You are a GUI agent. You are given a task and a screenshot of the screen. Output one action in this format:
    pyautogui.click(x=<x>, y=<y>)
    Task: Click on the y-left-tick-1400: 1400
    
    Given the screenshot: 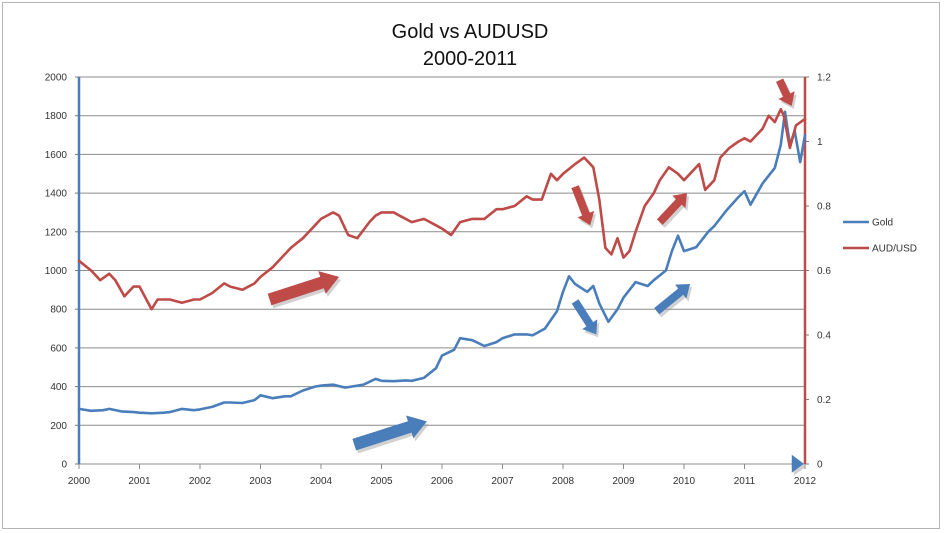 What is the action you would take?
    pyautogui.click(x=56, y=194)
    